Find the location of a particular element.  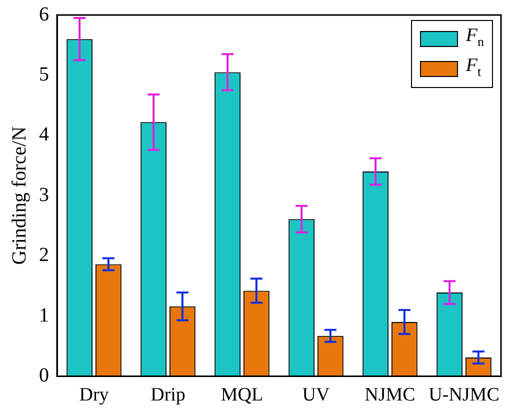

x-tick-label: Drip is located at coordinates (168, 395).